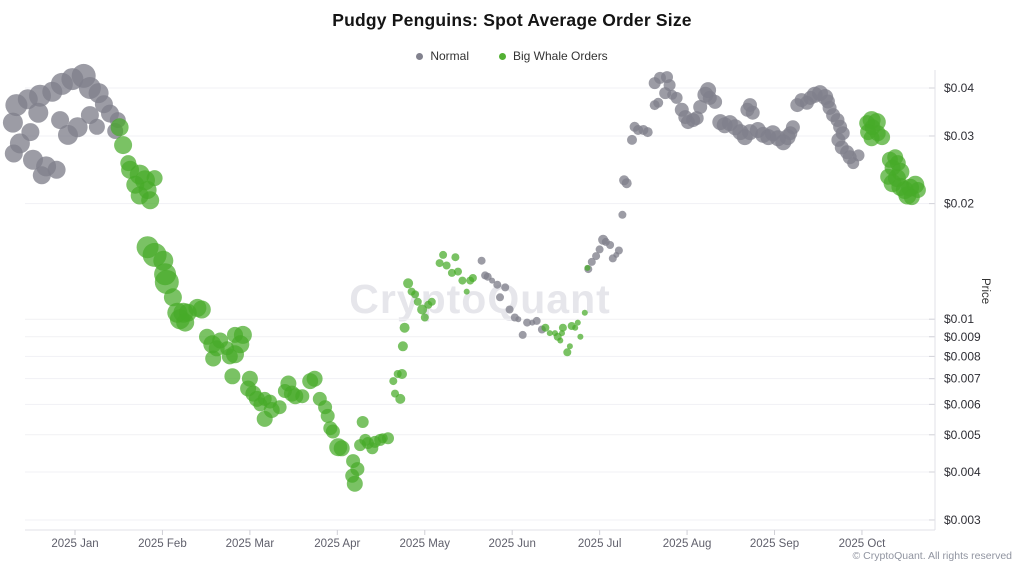 The image size is (1024, 576). What do you see at coordinates (862, 544) in the screenshot?
I see `x-tick-label: 2025 Oct` at bounding box center [862, 544].